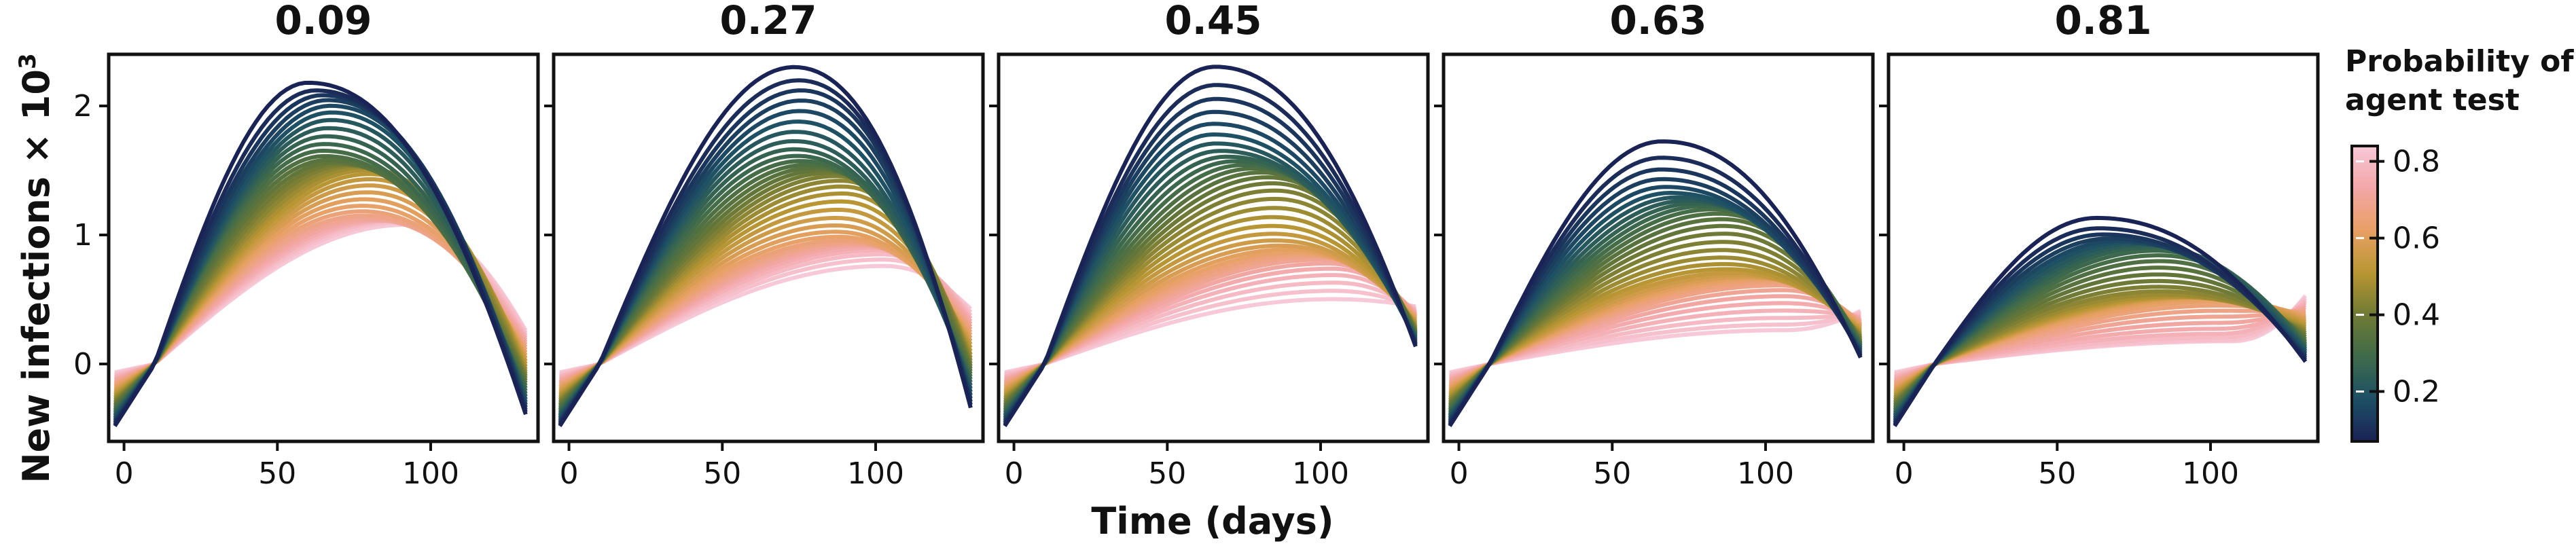 The height and width of the screenshot is (548, 2576). What do you see at coordinates (1213, 21) in the screenshot?
I see `panel-title: 0.45` at bounding box center [1213, 21].